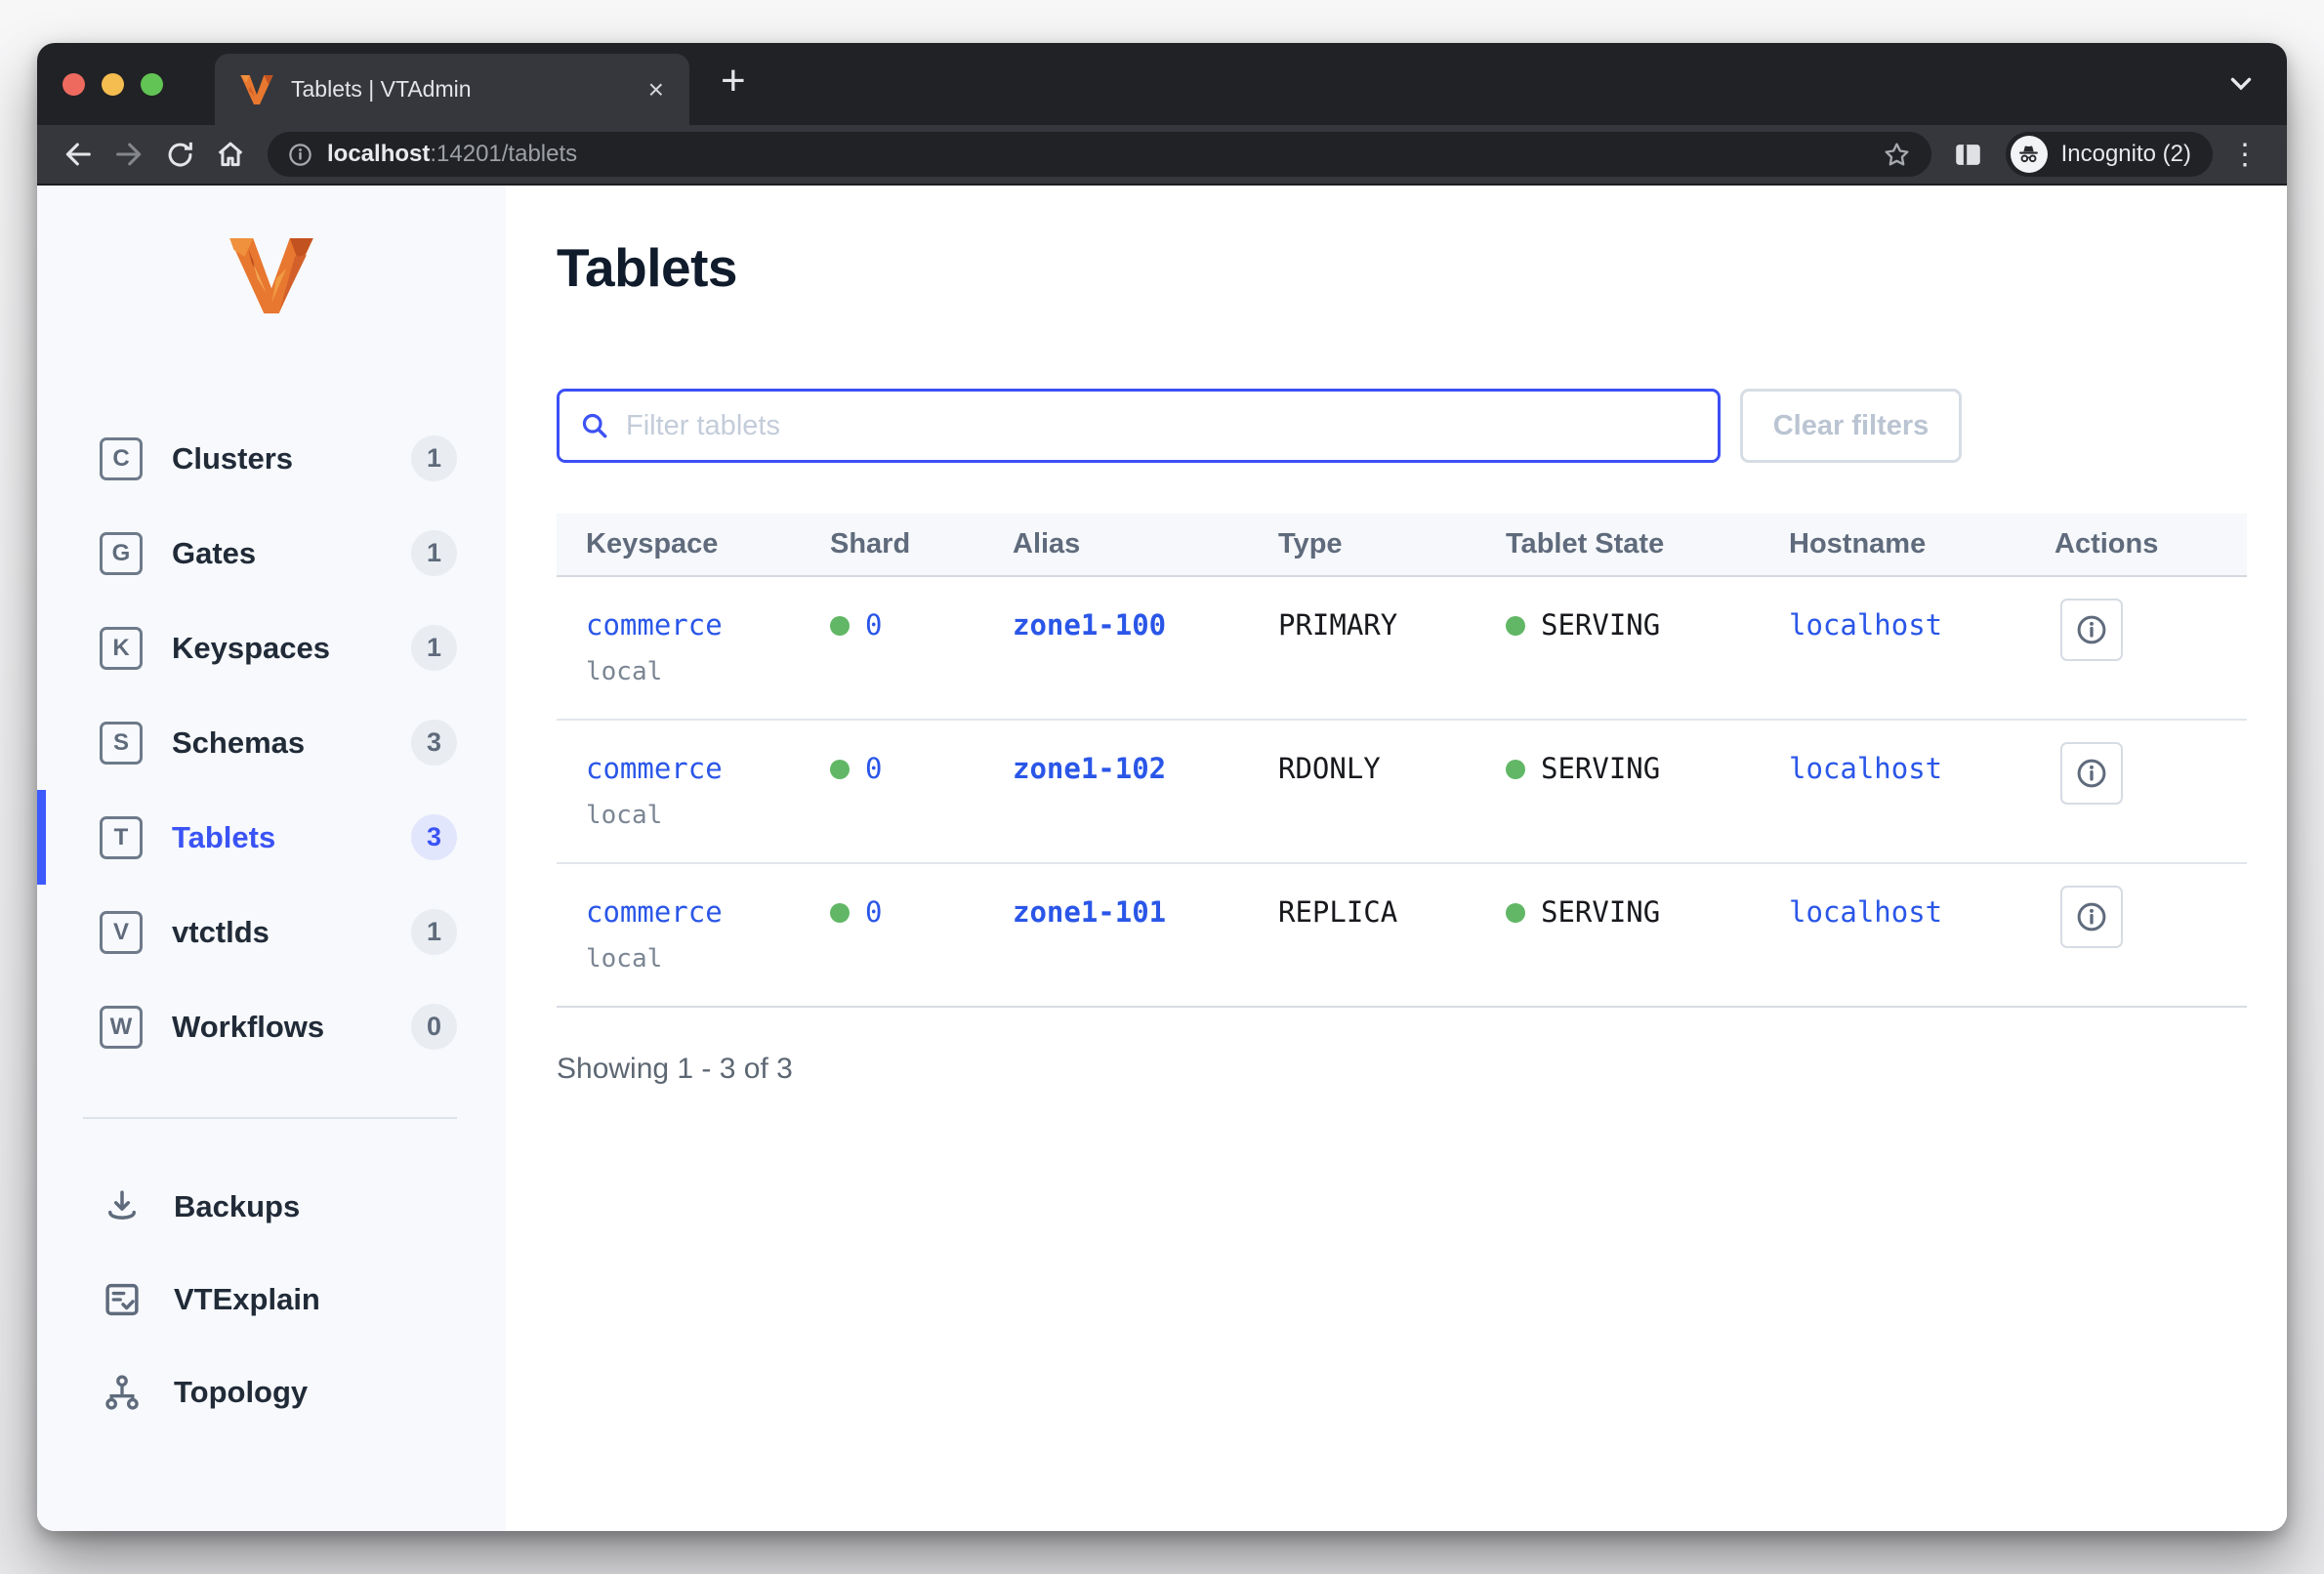  I want to click on clusters-icon: C, so click(121, 458).